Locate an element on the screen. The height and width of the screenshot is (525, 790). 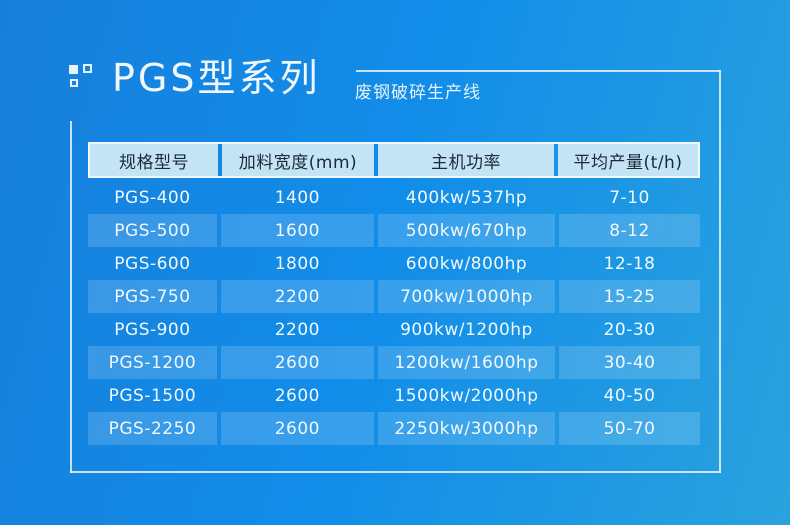
table-row: PGS-750 2200 700kw/1000hp 15-25 is located at coordinates (394, 296).